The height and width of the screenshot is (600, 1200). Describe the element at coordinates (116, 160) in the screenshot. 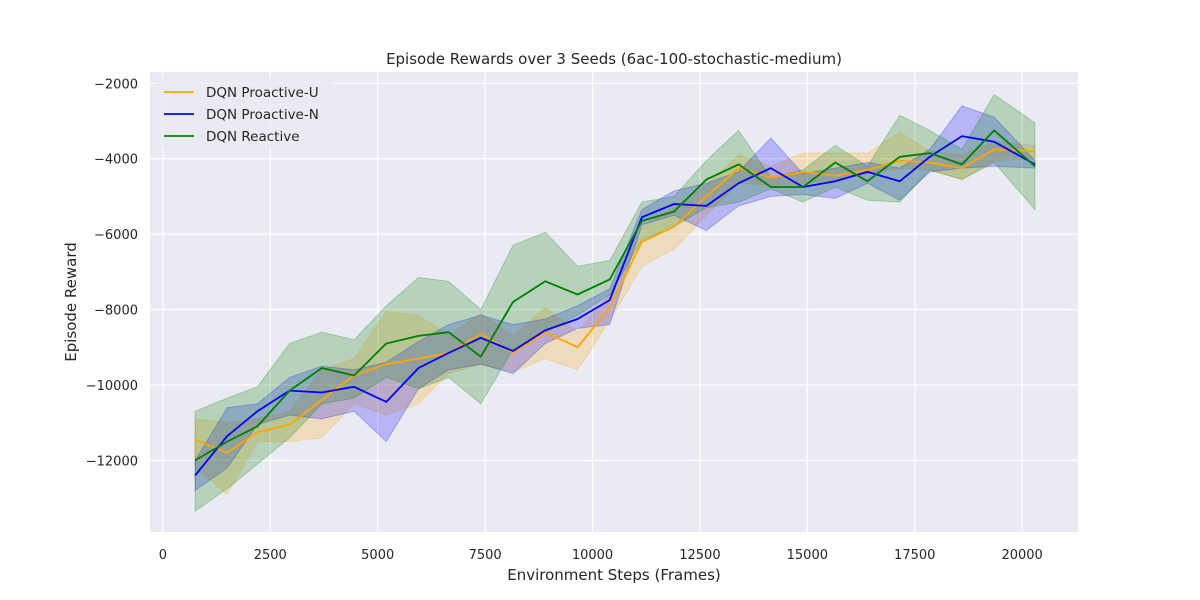

I see `y-tick-label: −4000` at that location.